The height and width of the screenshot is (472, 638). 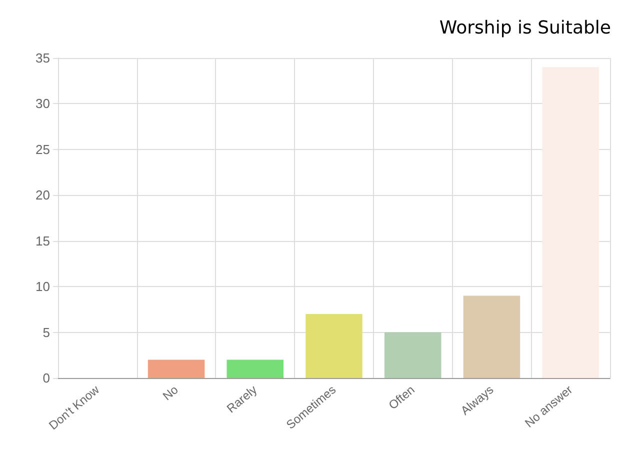 I want to click on y-tick-label: 5, so click(x=46, y=332).